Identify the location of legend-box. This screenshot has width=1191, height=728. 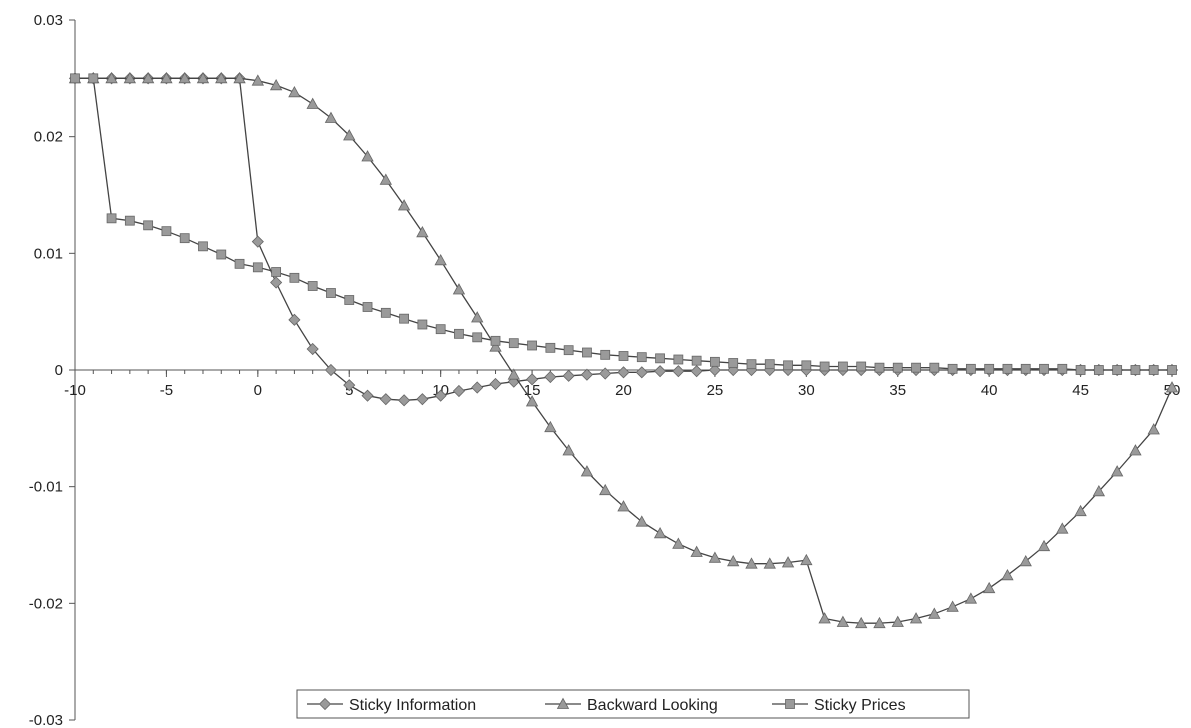
(633, 704).